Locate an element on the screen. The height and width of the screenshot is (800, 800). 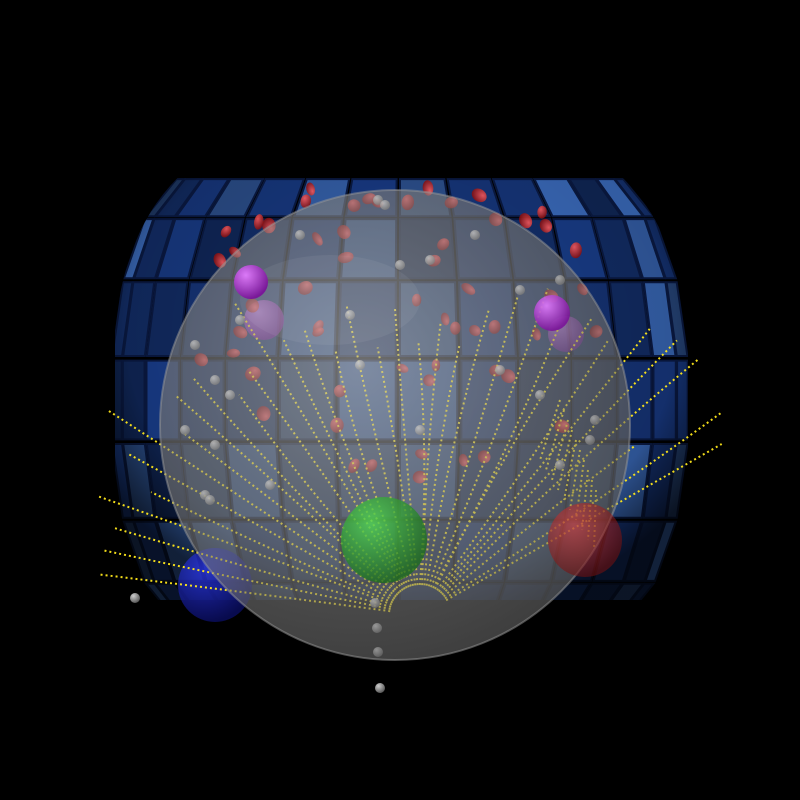
inner-sphere-highlight is located at coordinates (330, 300).